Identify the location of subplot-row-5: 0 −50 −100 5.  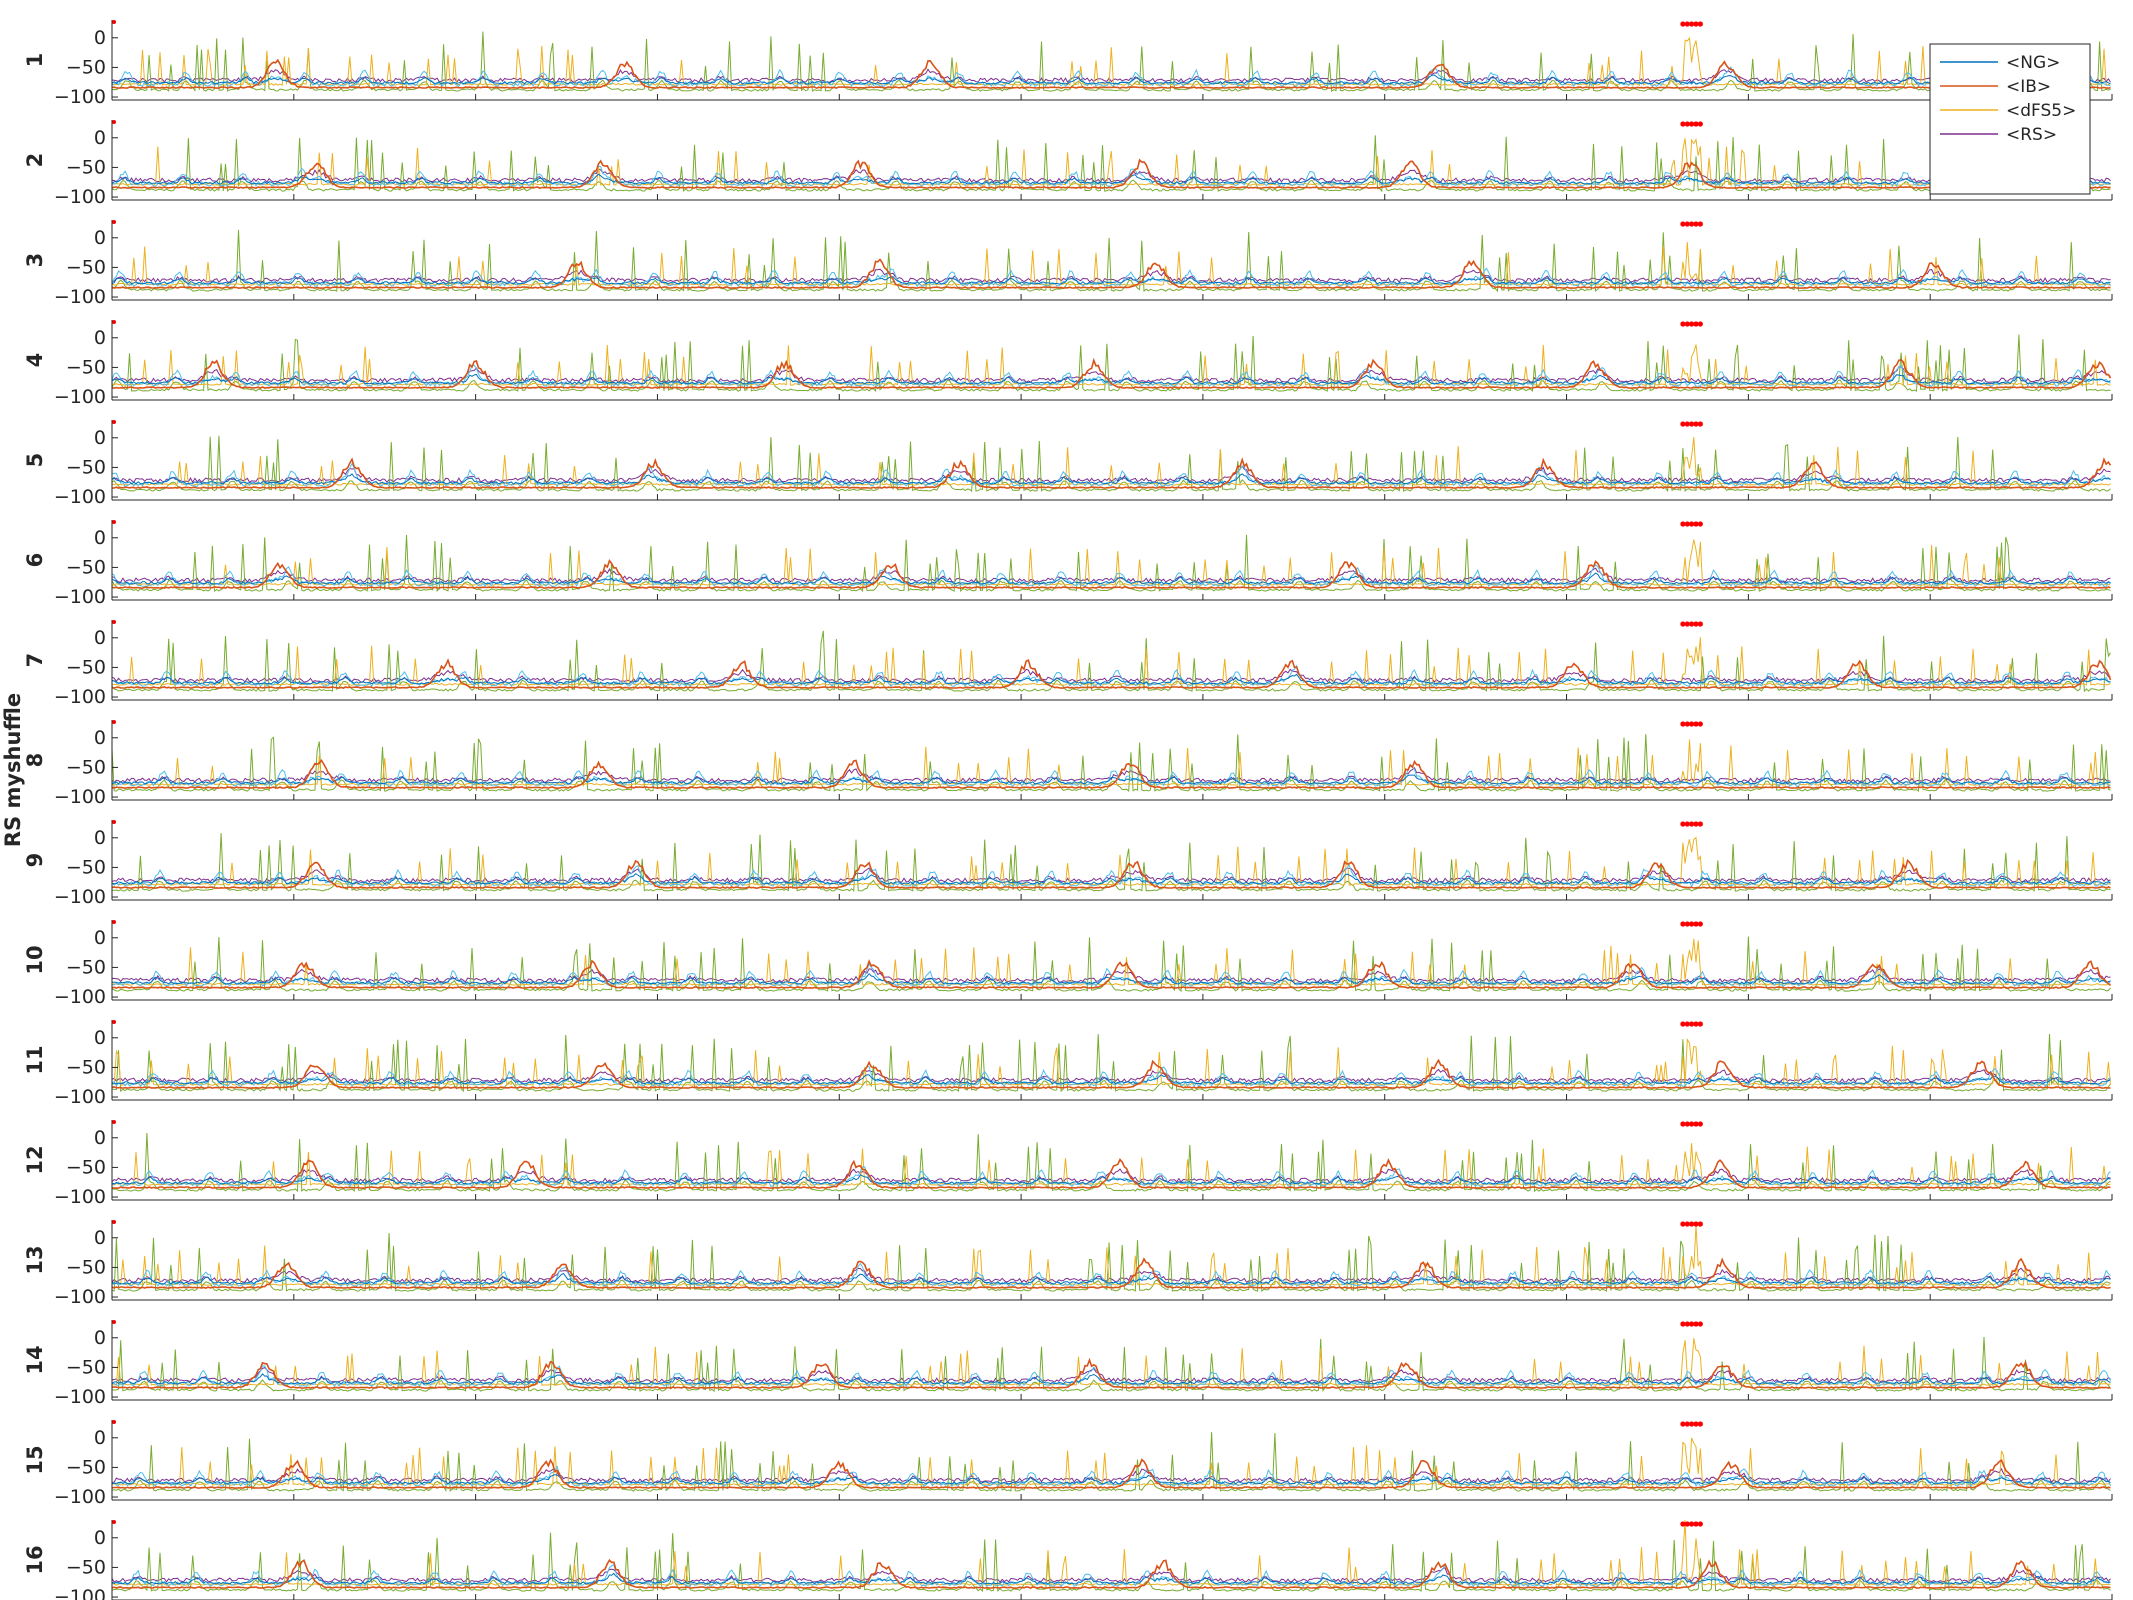
(1068, 464).